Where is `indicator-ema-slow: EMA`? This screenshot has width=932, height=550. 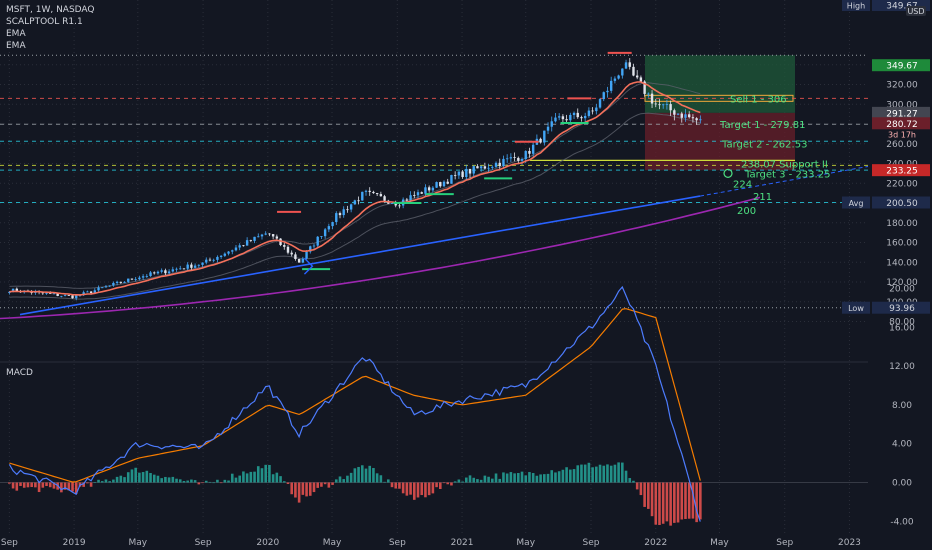 indicator-ema-slow: EMA is located at coordinates (16, 46).